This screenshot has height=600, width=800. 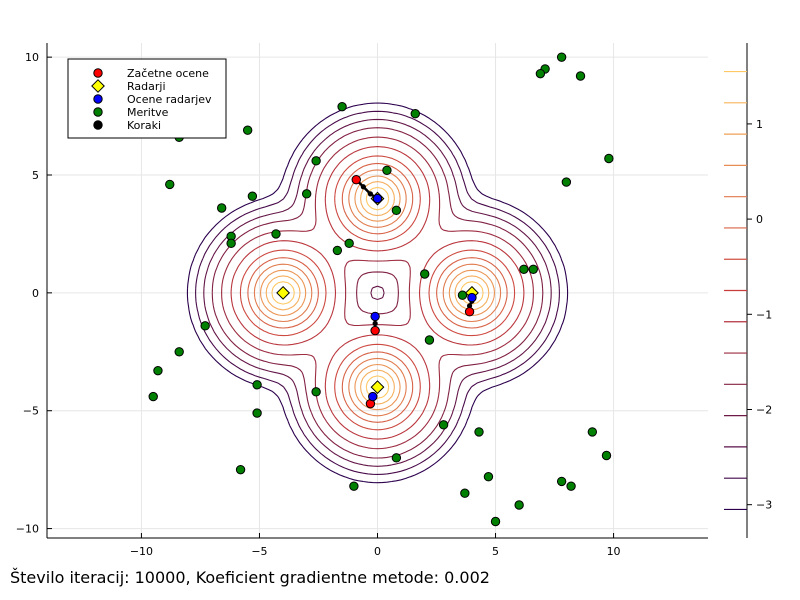 I want to click on colorbar-tick-label: −3, so click(x=764, y=505).